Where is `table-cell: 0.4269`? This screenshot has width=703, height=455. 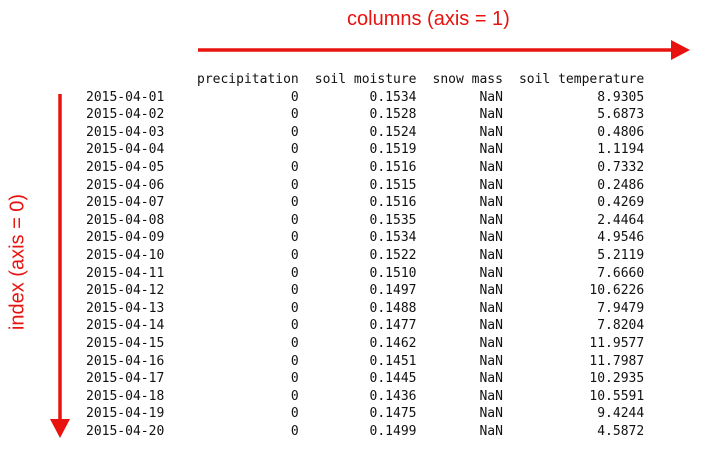 table-cell: 0.4269 is located at coordinates (621, 203).